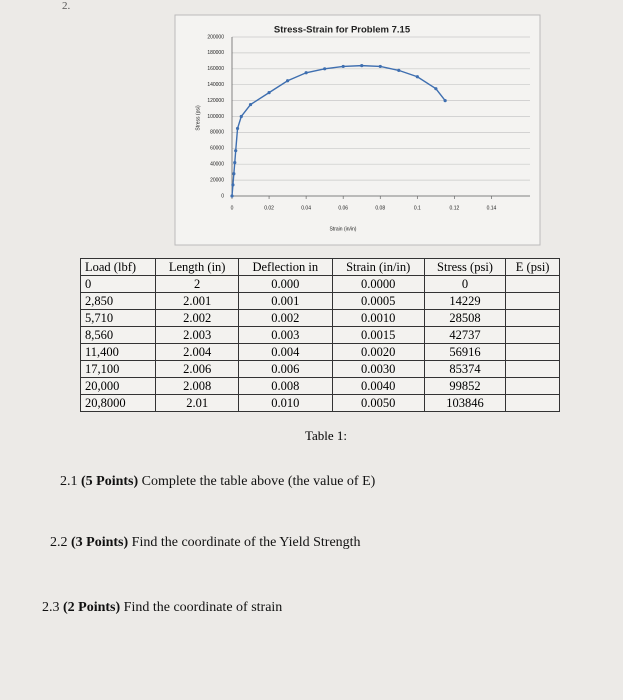 This screenshot has height=700, width=623. Describe the element at coordinates (378, 267) in the screenshot. I see `header-cell: Strain (in/in)` at that location.